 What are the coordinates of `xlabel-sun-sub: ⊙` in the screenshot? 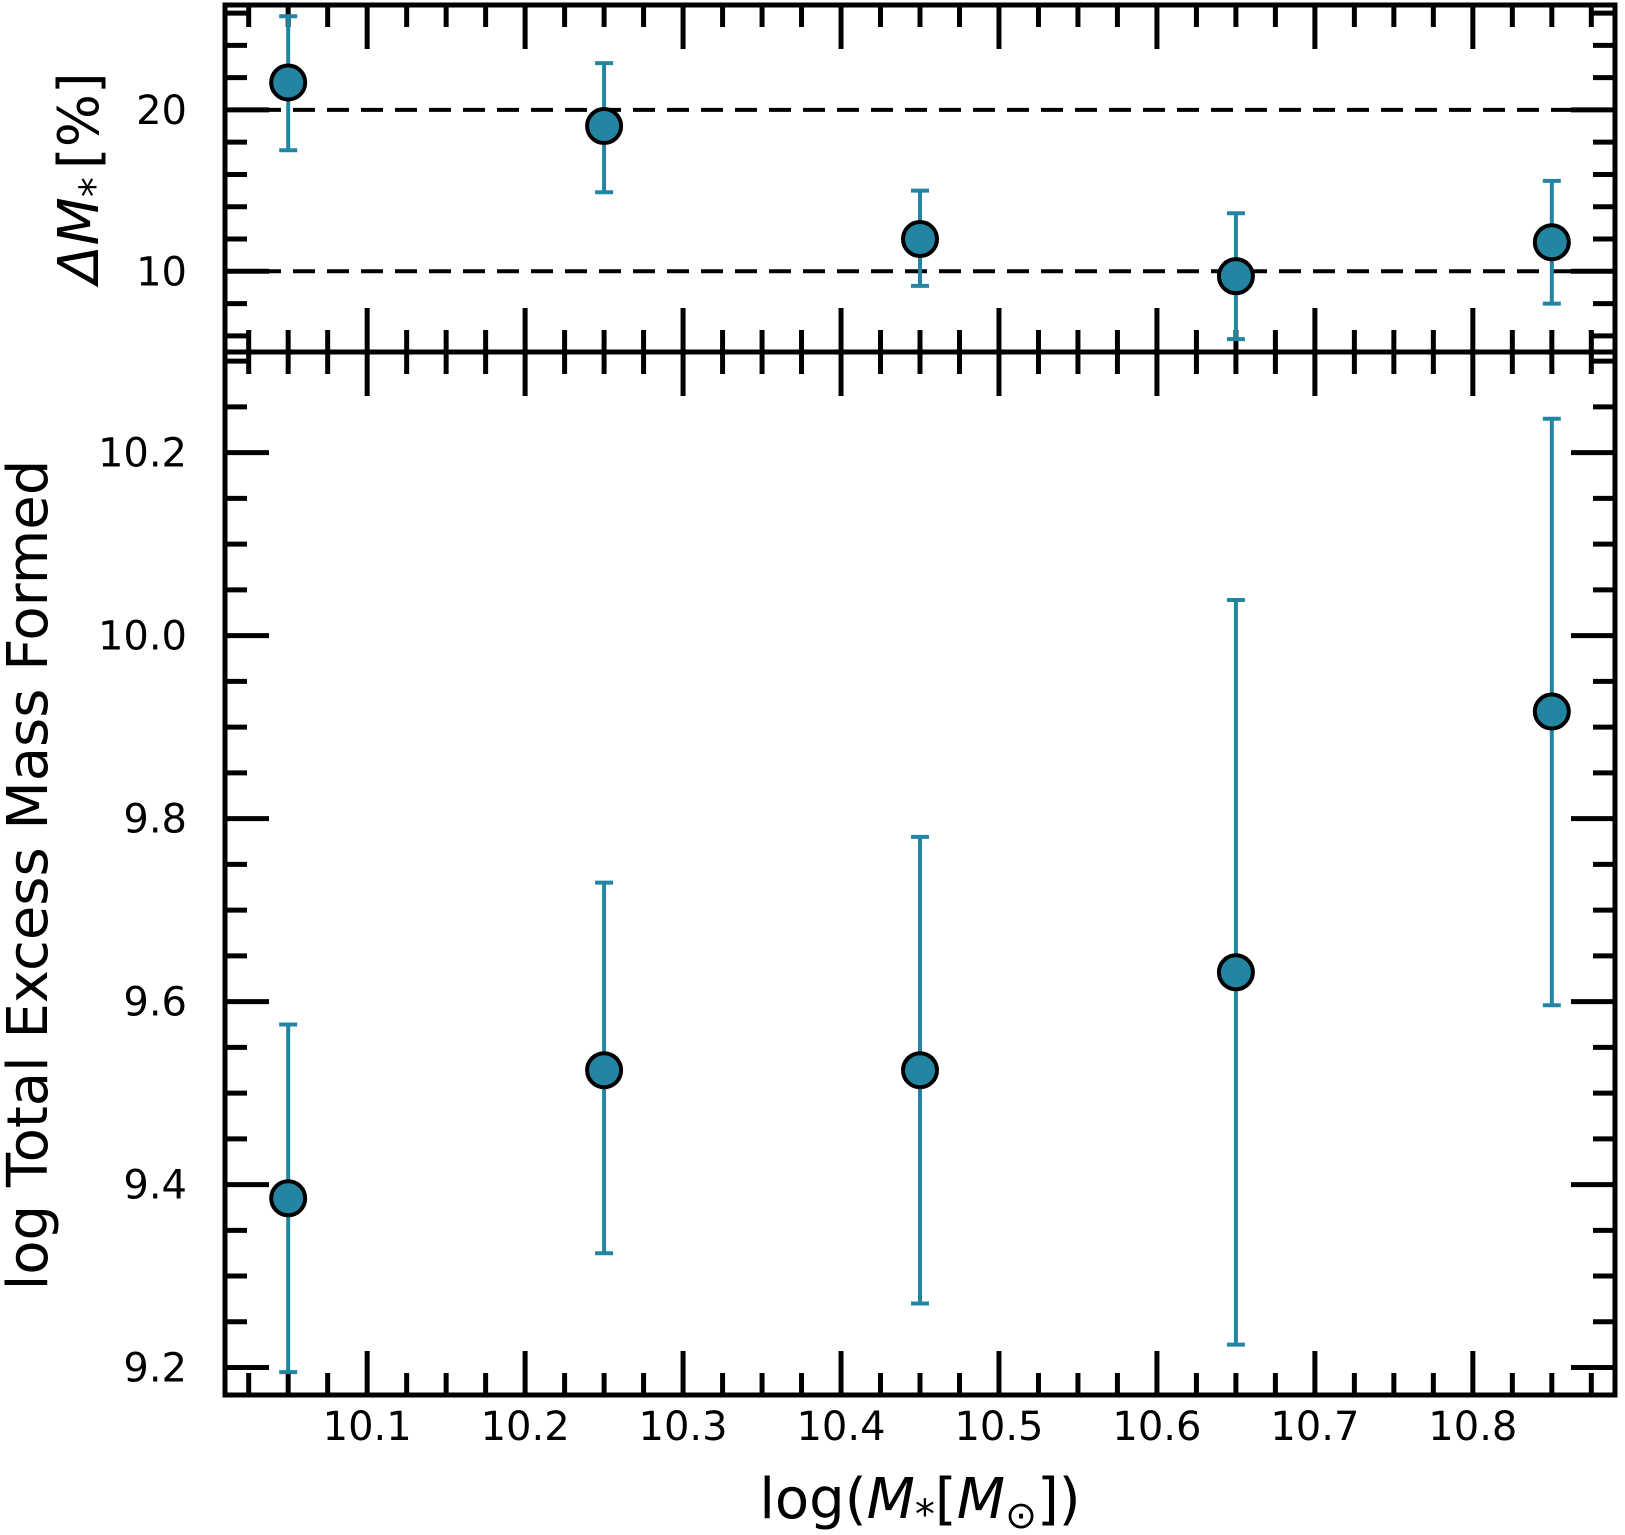 It's located at (1021, 1514).